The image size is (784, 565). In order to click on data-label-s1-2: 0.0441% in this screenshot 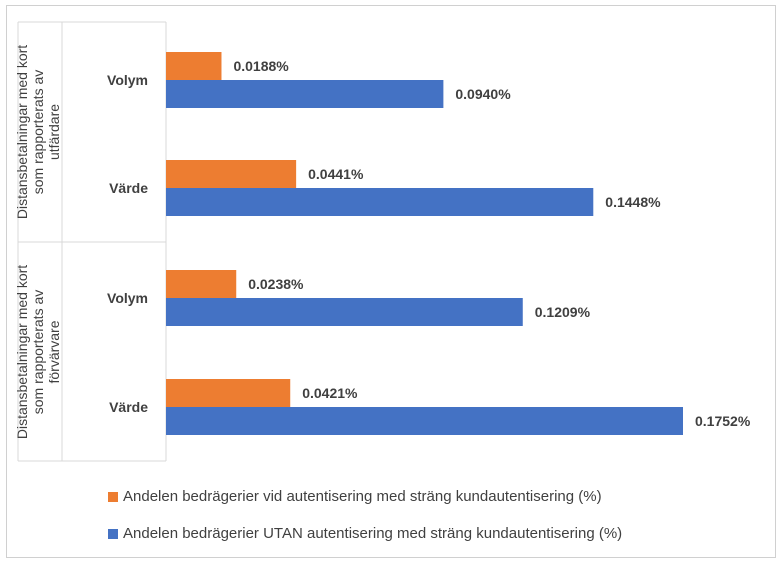, I will do `click(336, 174)`.